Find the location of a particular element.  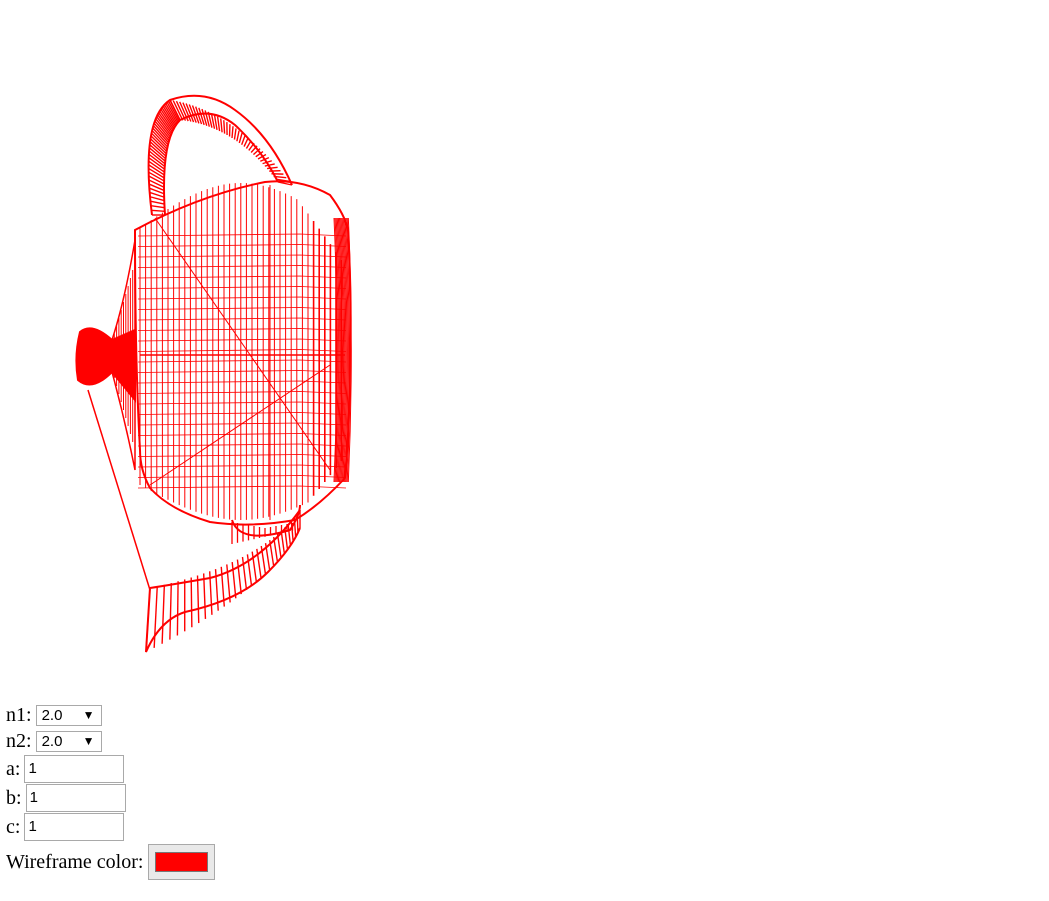

n1-label: n1: is located at coordinates (19, 715).